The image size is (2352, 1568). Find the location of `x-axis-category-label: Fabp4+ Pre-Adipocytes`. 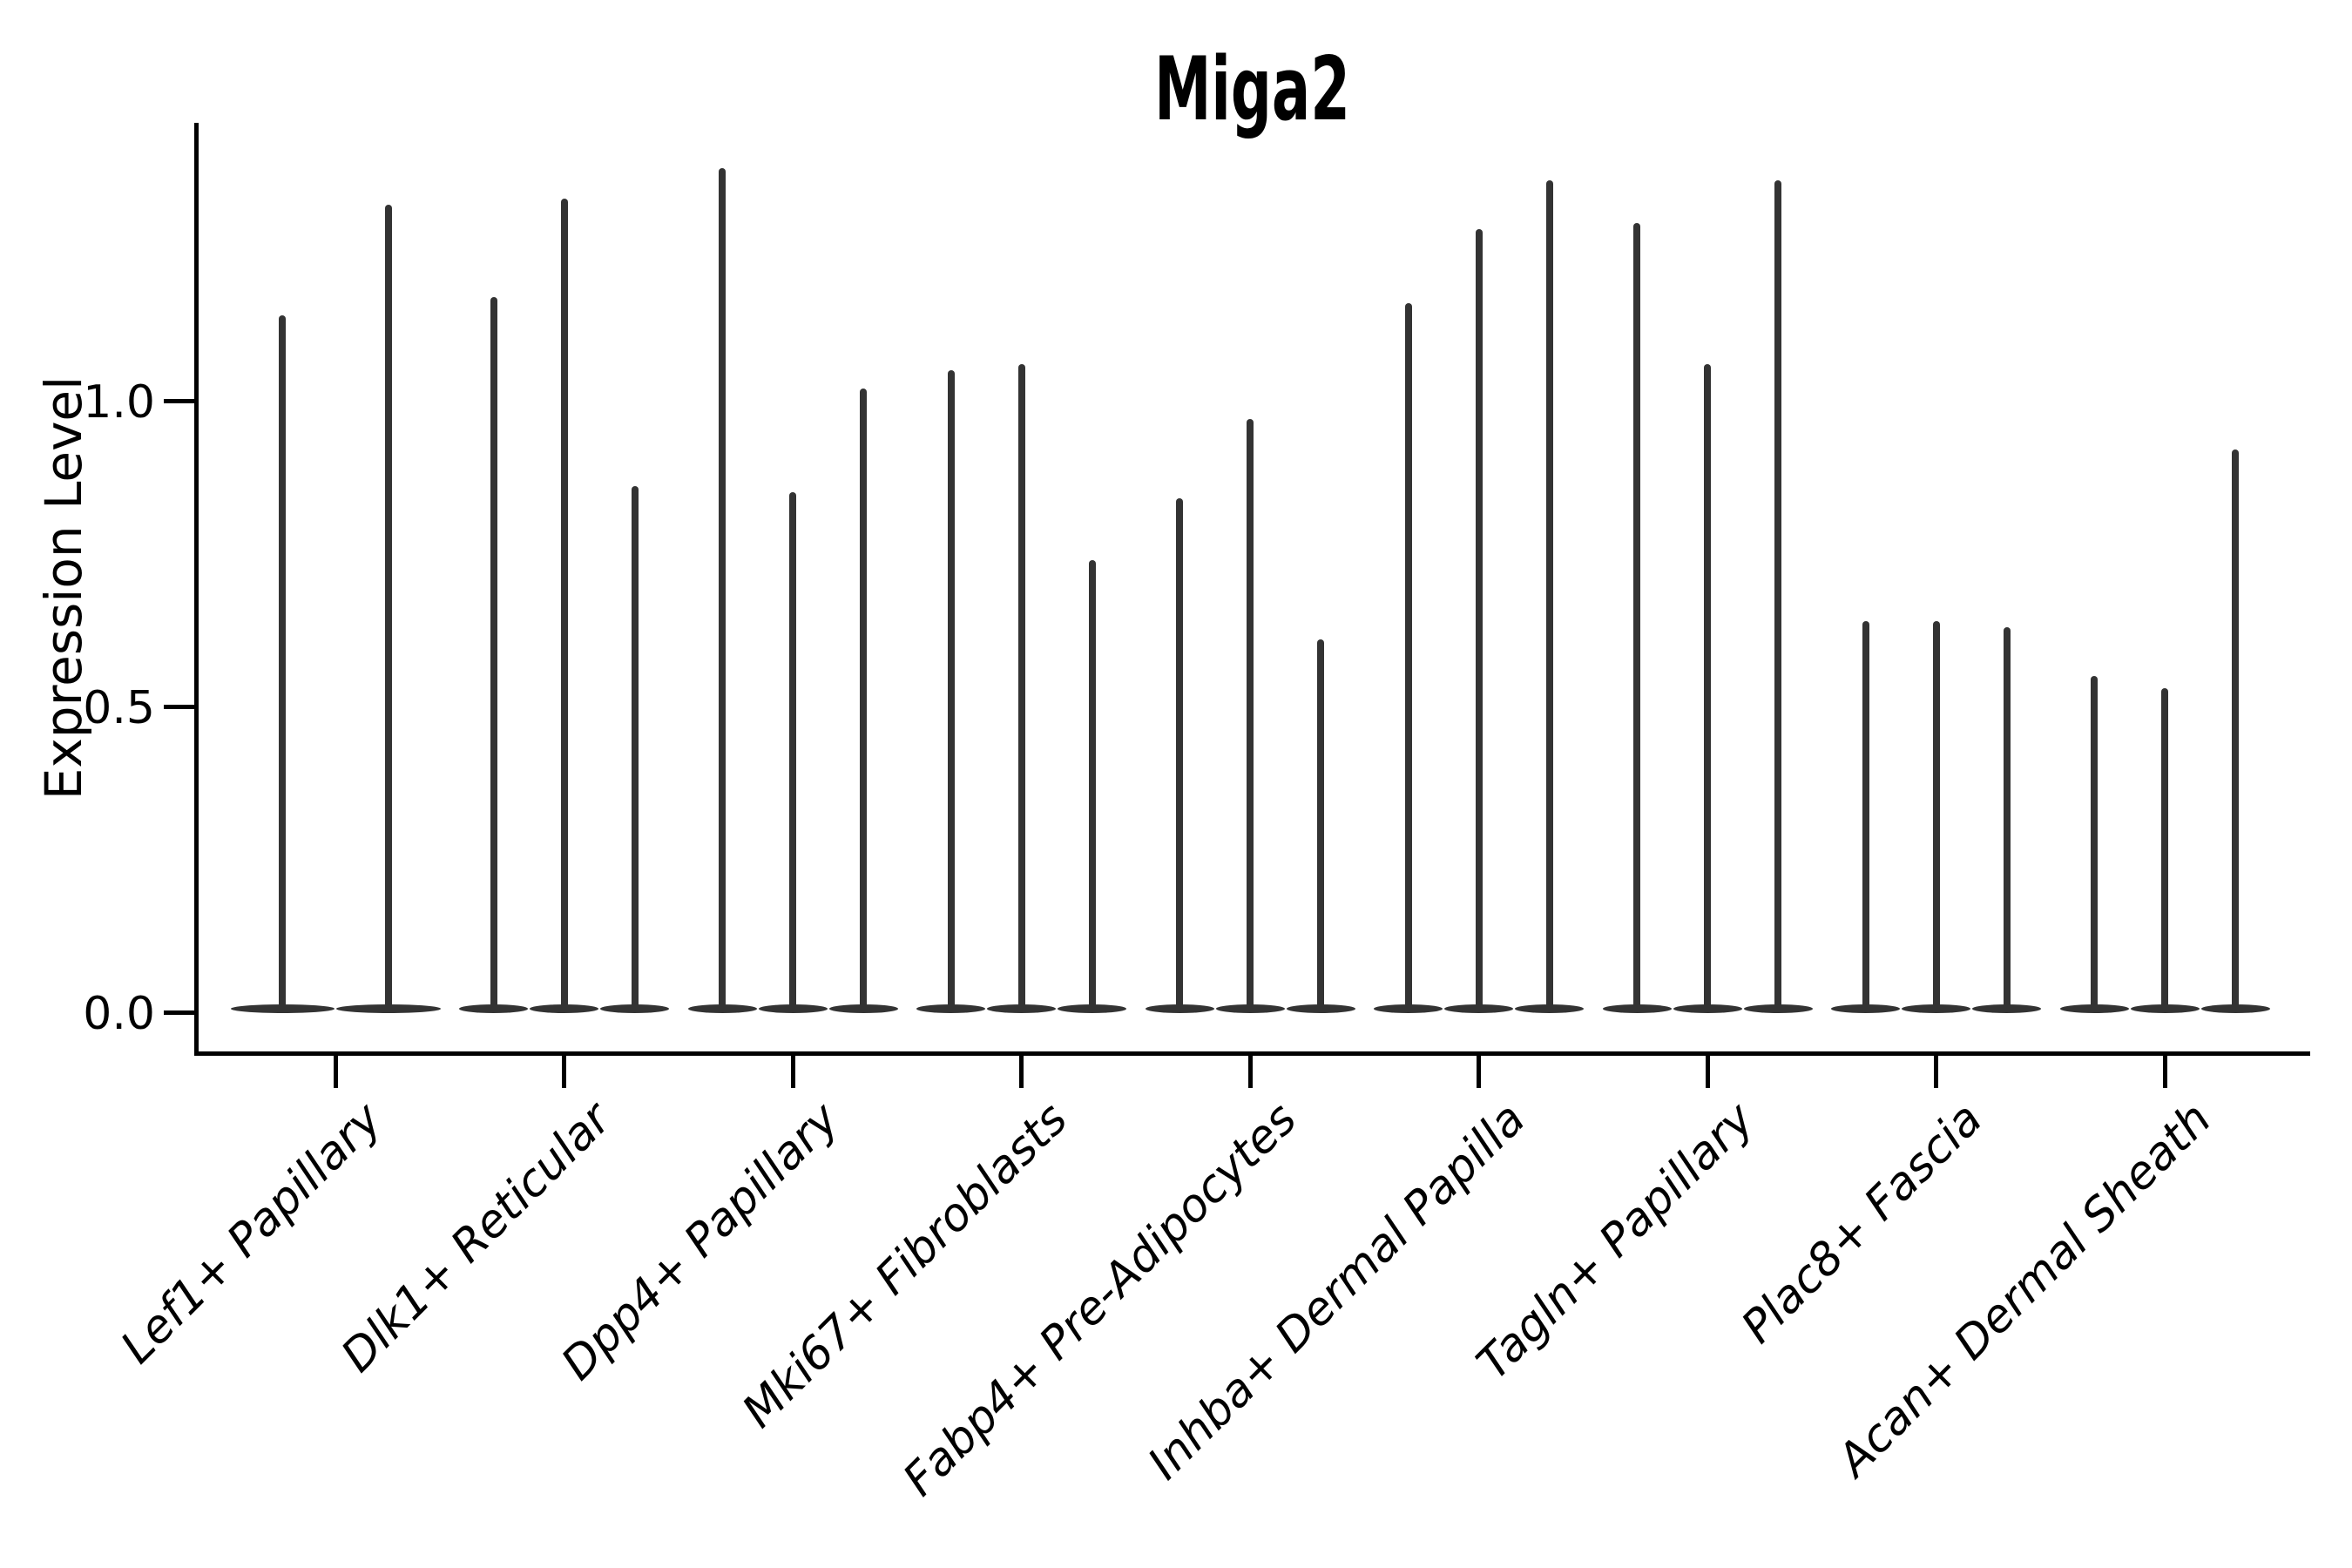

x-axis-category-label: Fabp4+ Pre-Adipocytes is located at coordinates (1100, 1300).